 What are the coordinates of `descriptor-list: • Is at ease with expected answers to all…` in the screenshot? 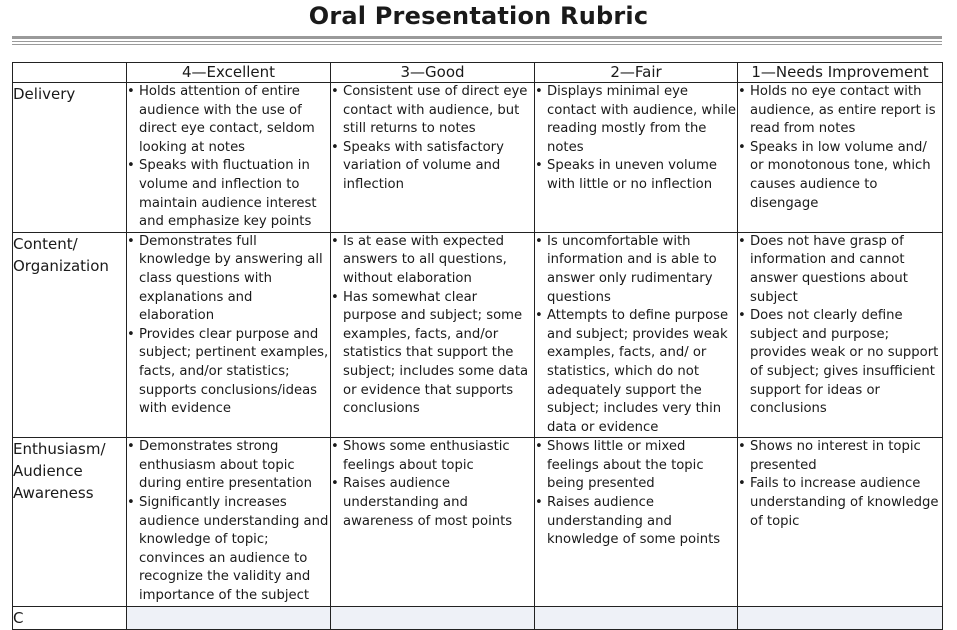 It's located at (432, 326).